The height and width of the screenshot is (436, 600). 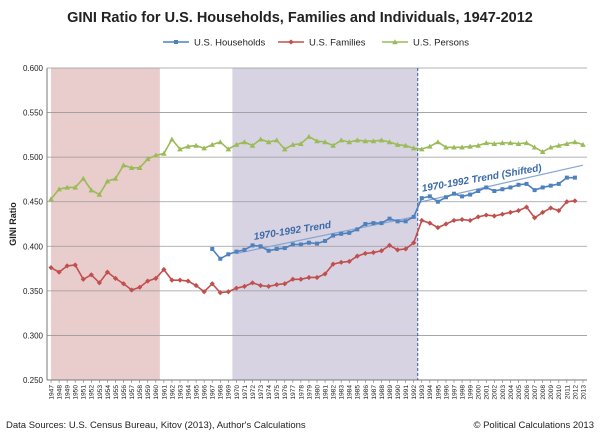 I want to click on x-tick-label: 1998, so click(x=462, y=392).